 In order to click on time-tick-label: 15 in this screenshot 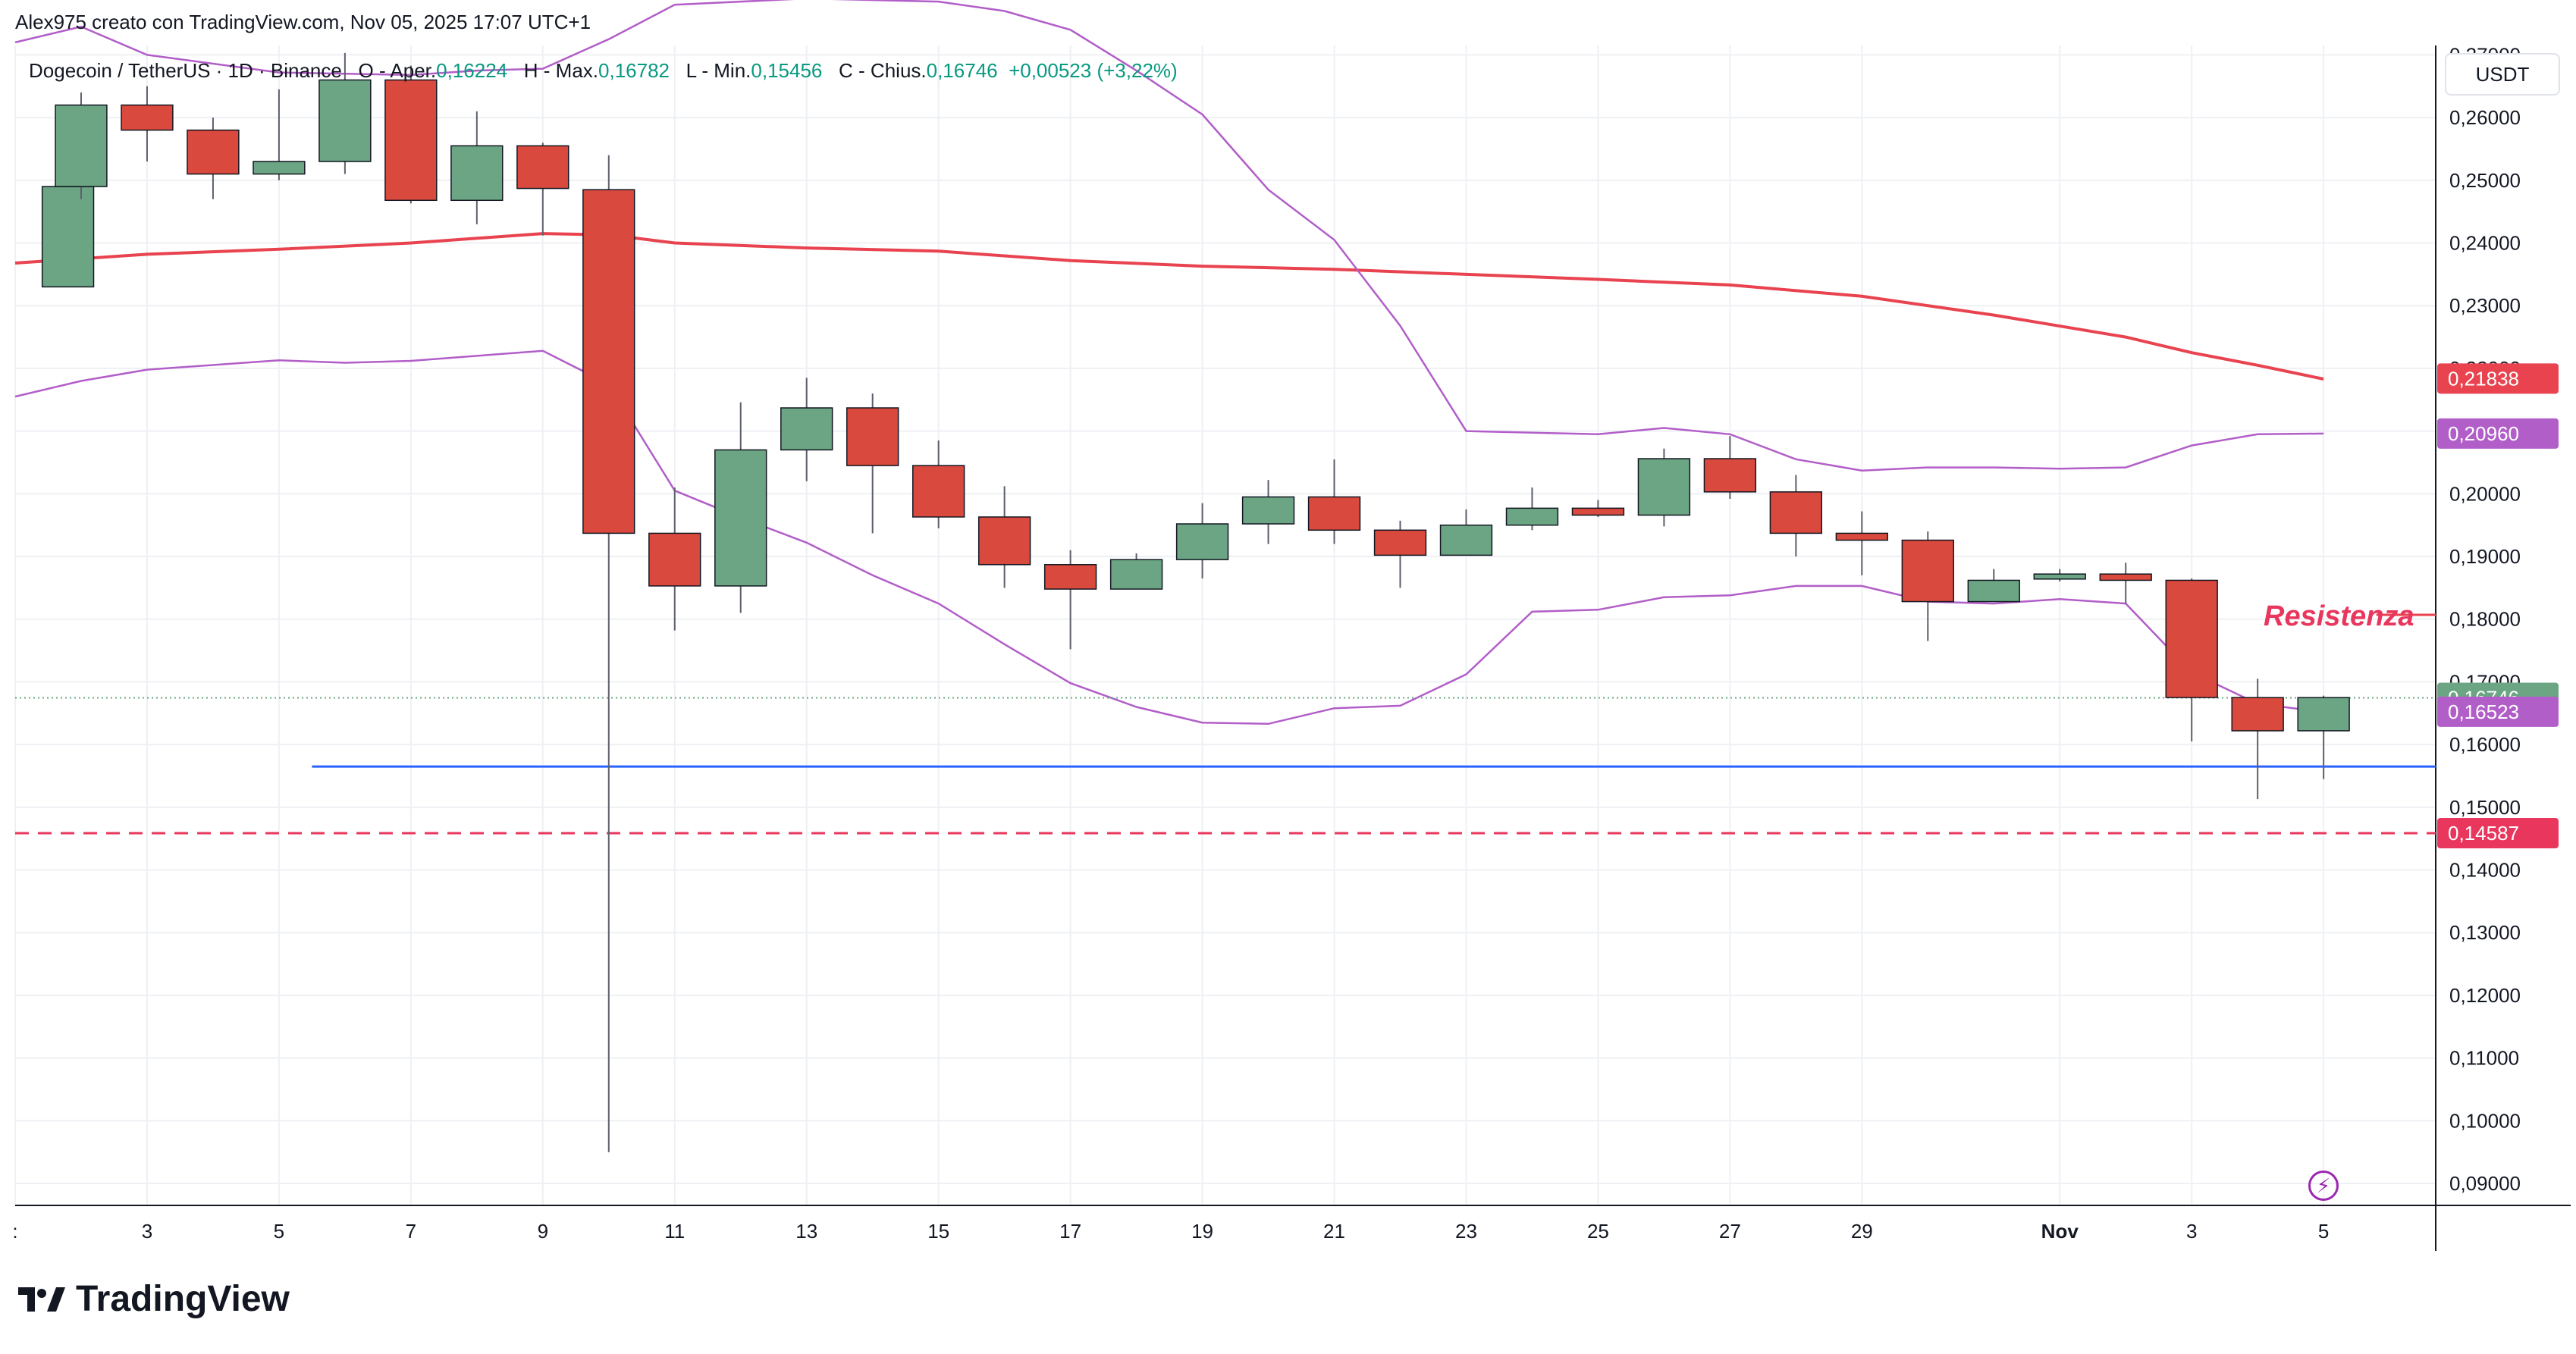, I will do `click(938, 1231)`.